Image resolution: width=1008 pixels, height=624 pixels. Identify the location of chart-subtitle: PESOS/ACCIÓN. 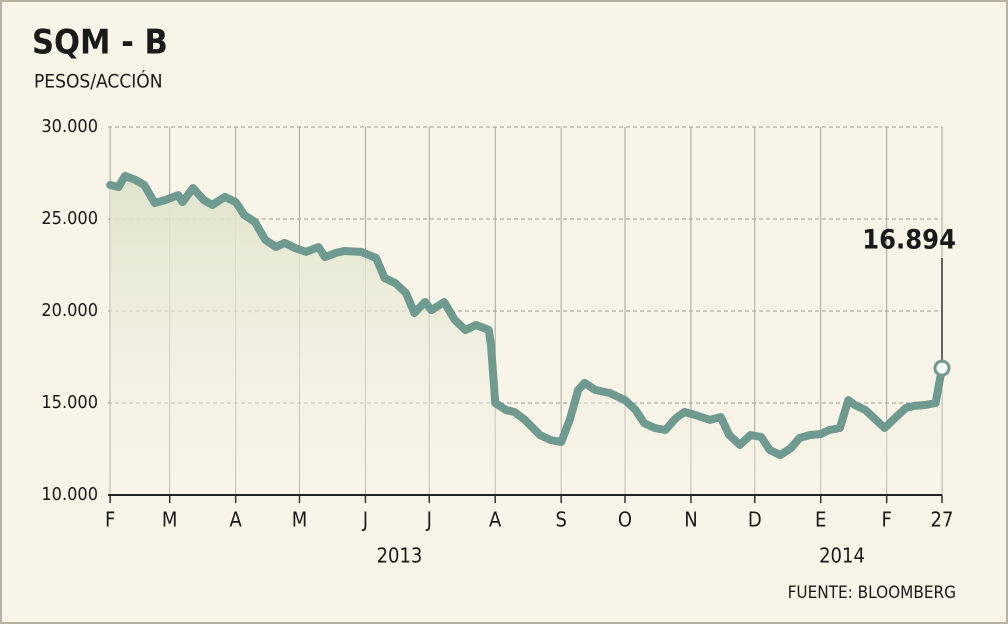
(98, 81).